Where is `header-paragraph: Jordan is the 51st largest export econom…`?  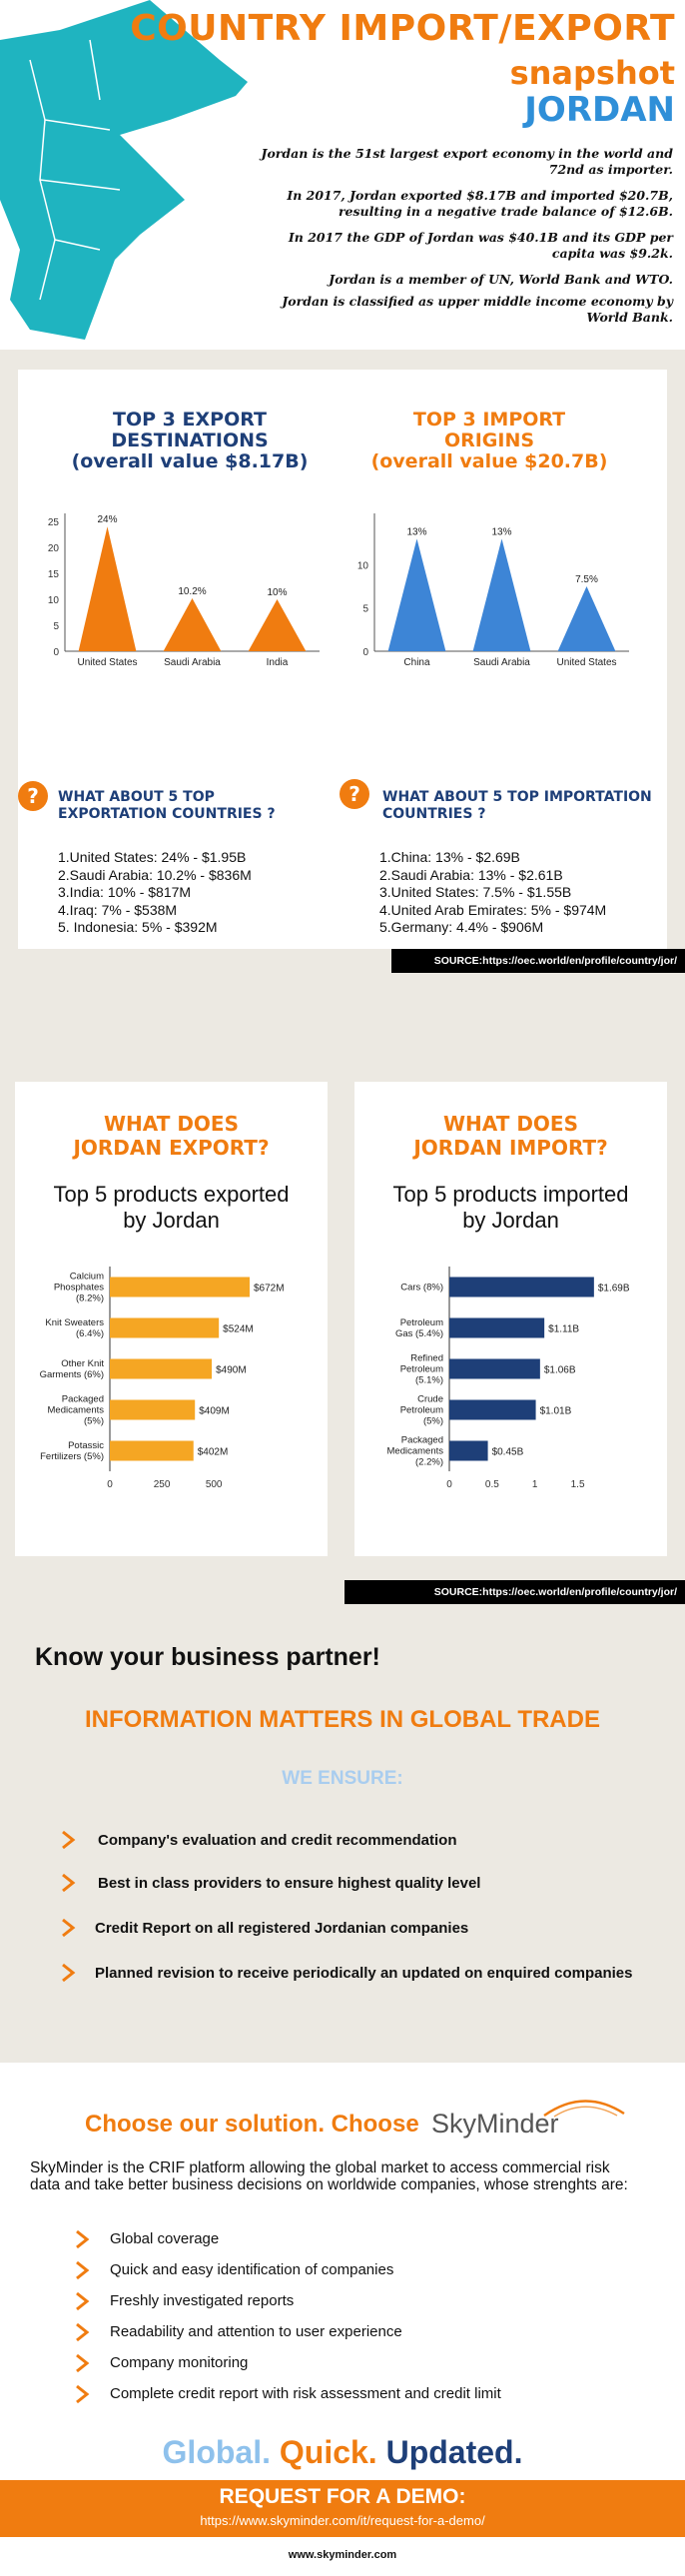 header-paragraph: Jordan is the 51st largest export econom… is located at coordinates (467, 162).